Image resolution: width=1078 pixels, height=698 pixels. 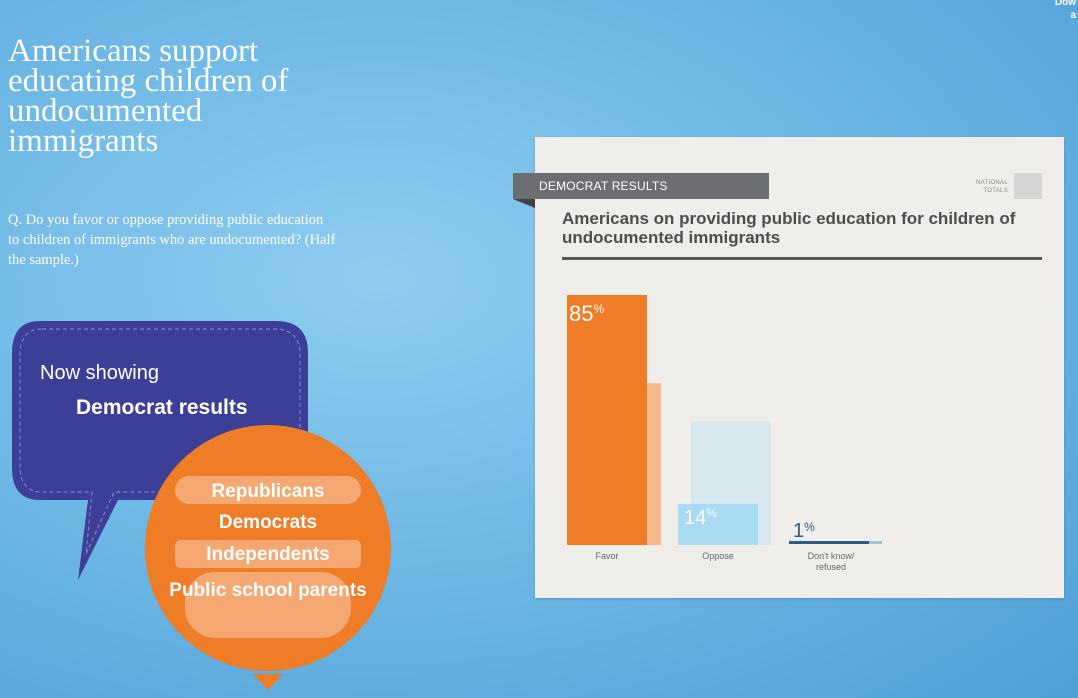 I want to click on bar-oppose, so click(x=718, y=524).